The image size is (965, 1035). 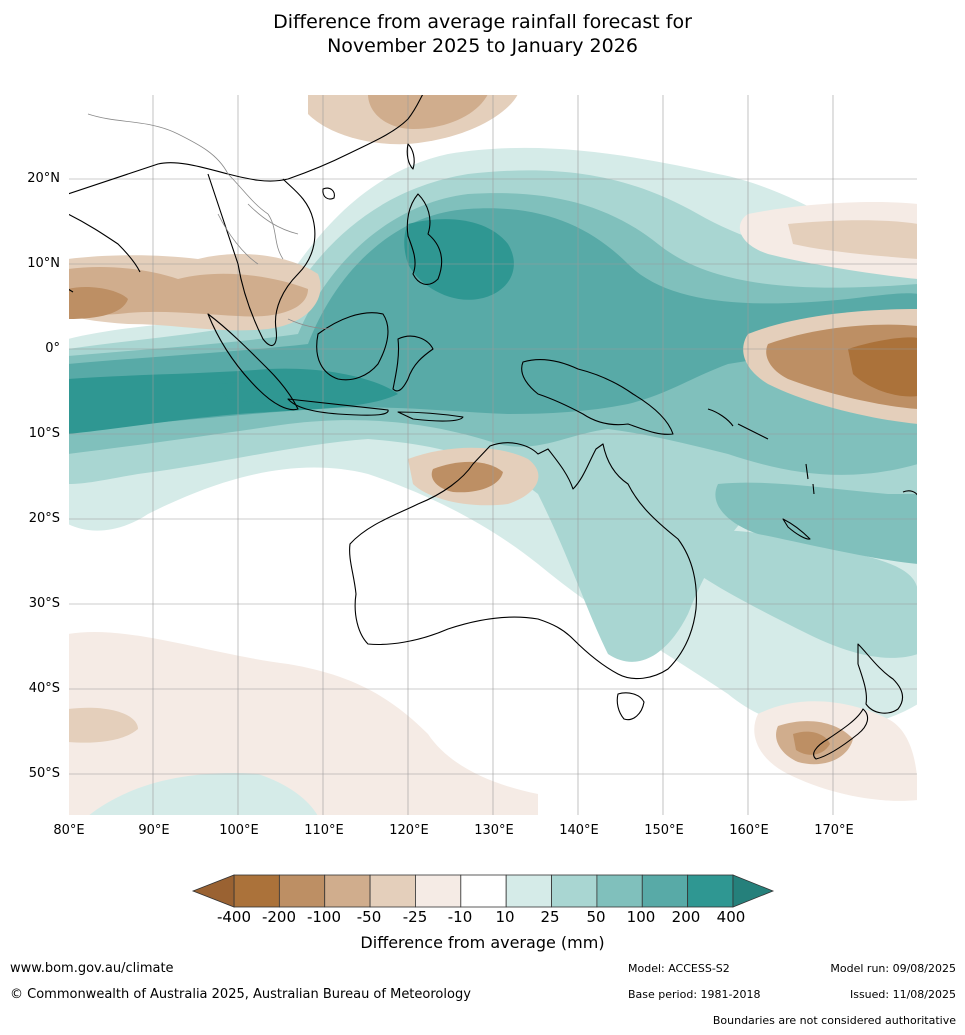 What do you see at coordinates (413, 363) in the screenshot?
I see `sulawesi-outline` at bounding box center [413, 363].